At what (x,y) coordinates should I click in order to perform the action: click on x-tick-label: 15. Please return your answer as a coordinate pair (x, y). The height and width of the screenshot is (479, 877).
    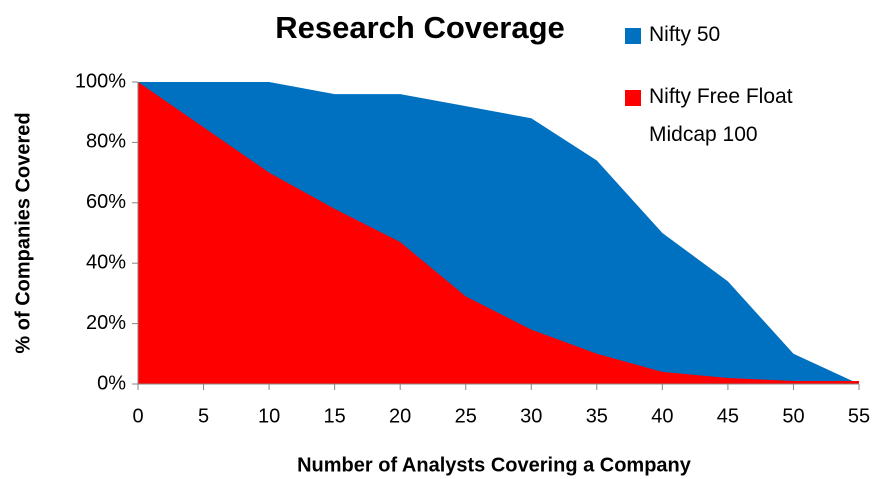
    Looking at the image, I should click on (335, 416).